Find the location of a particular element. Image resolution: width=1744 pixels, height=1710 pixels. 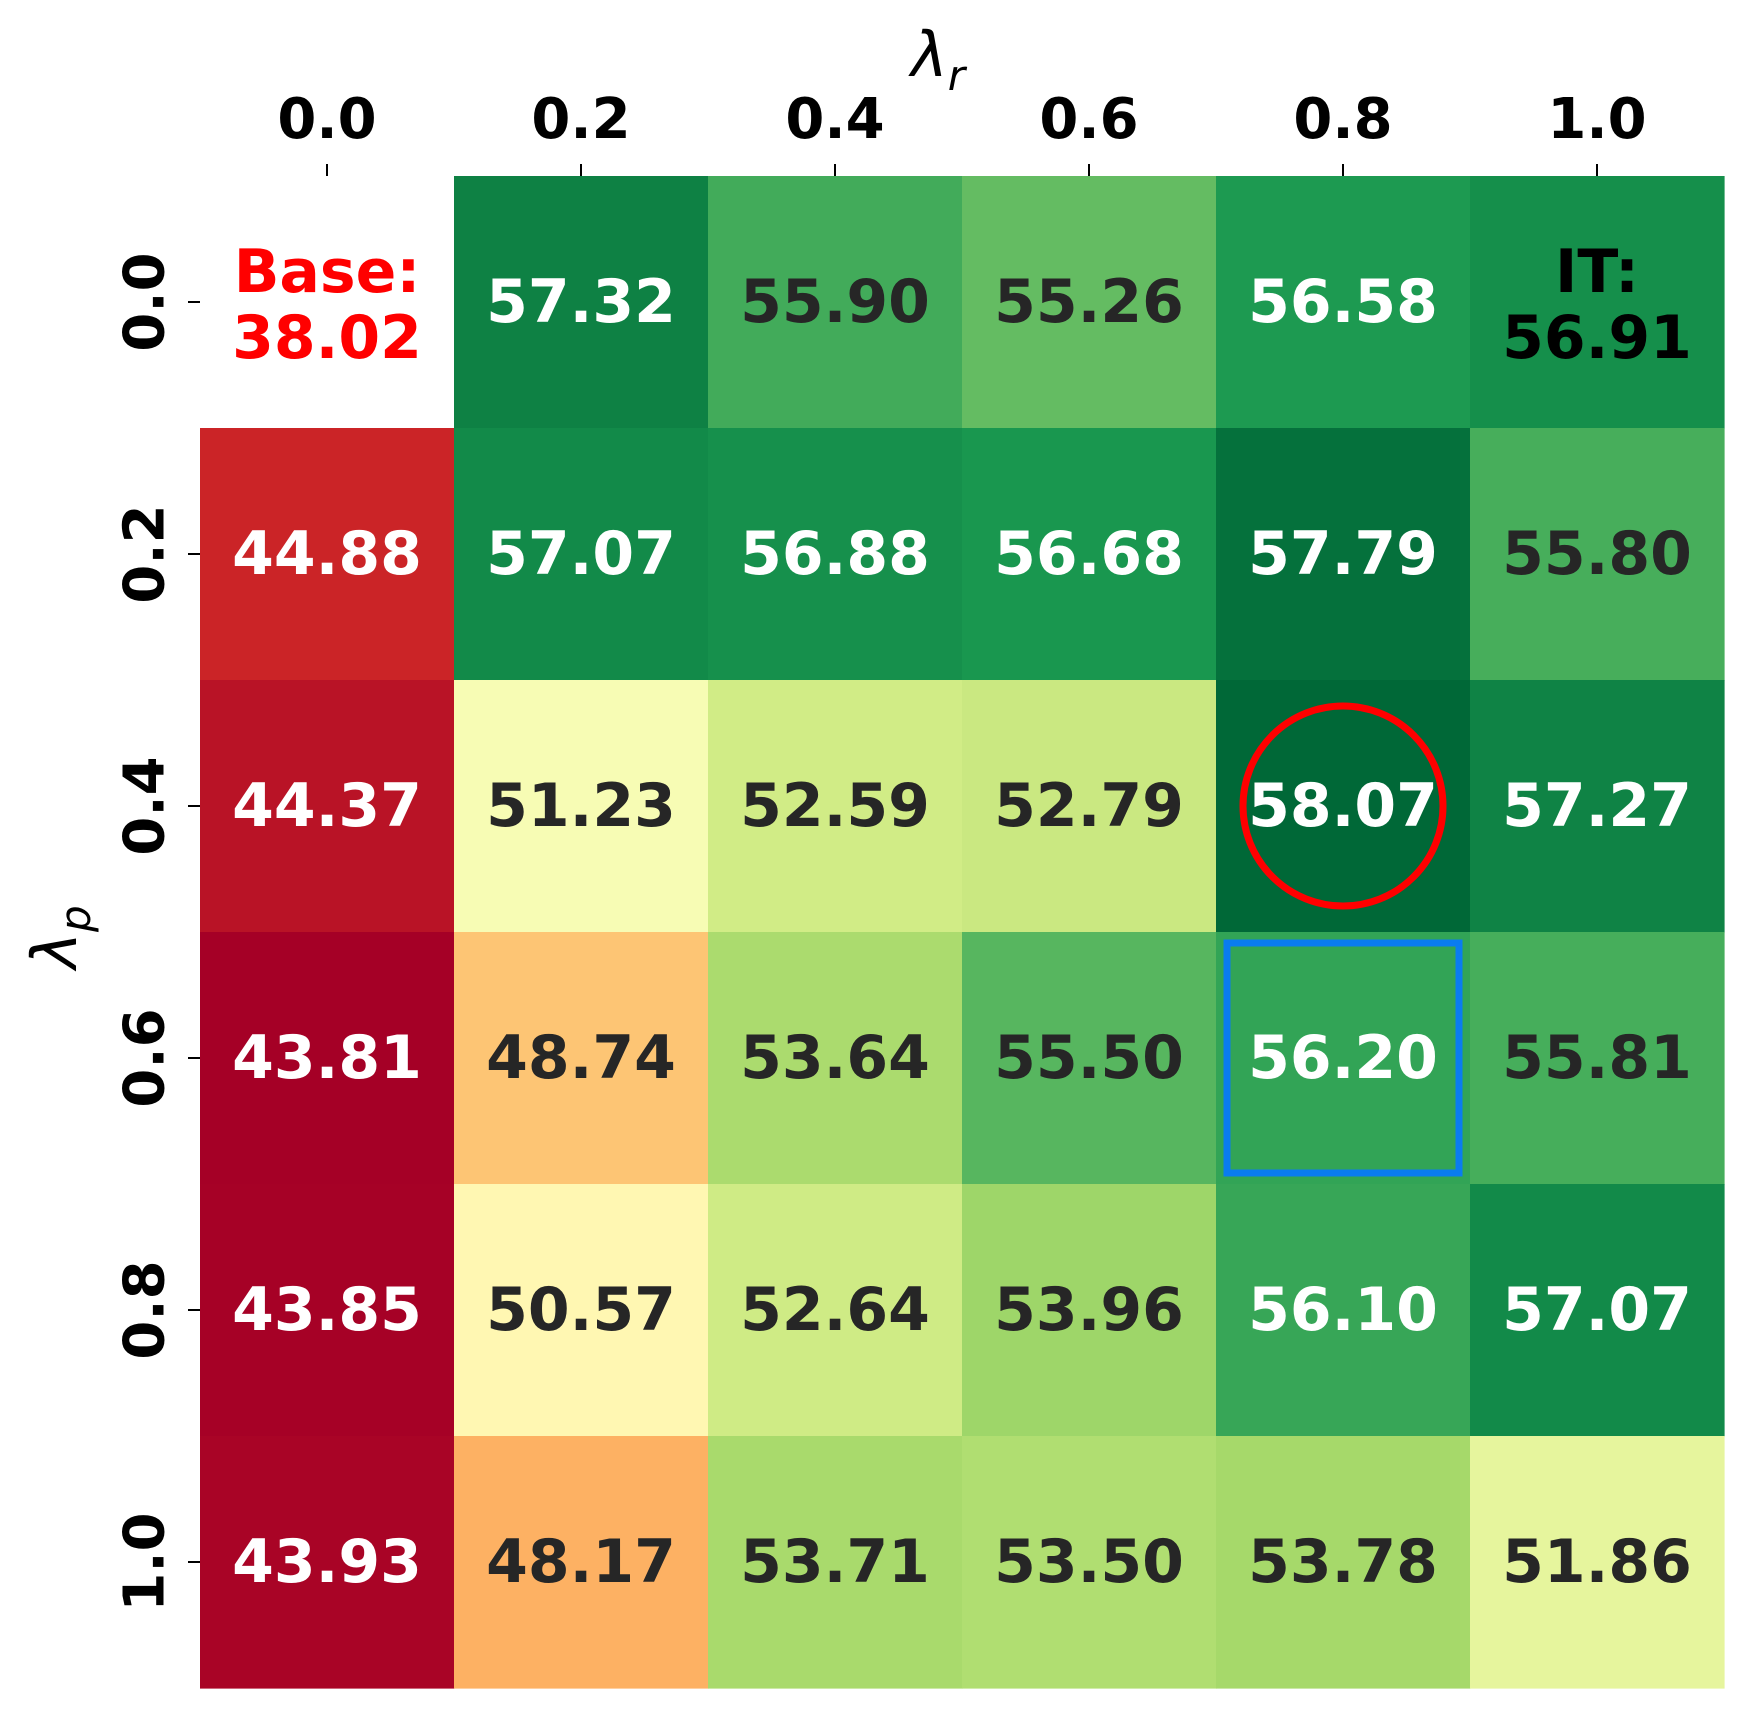

heatmap-cell-r3-c0 is located at coordinates (327, 1058).